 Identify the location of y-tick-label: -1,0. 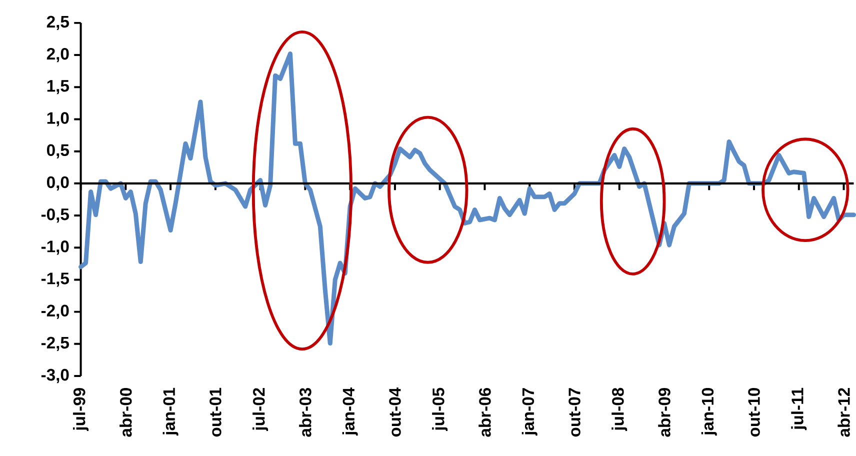
(55, 247).